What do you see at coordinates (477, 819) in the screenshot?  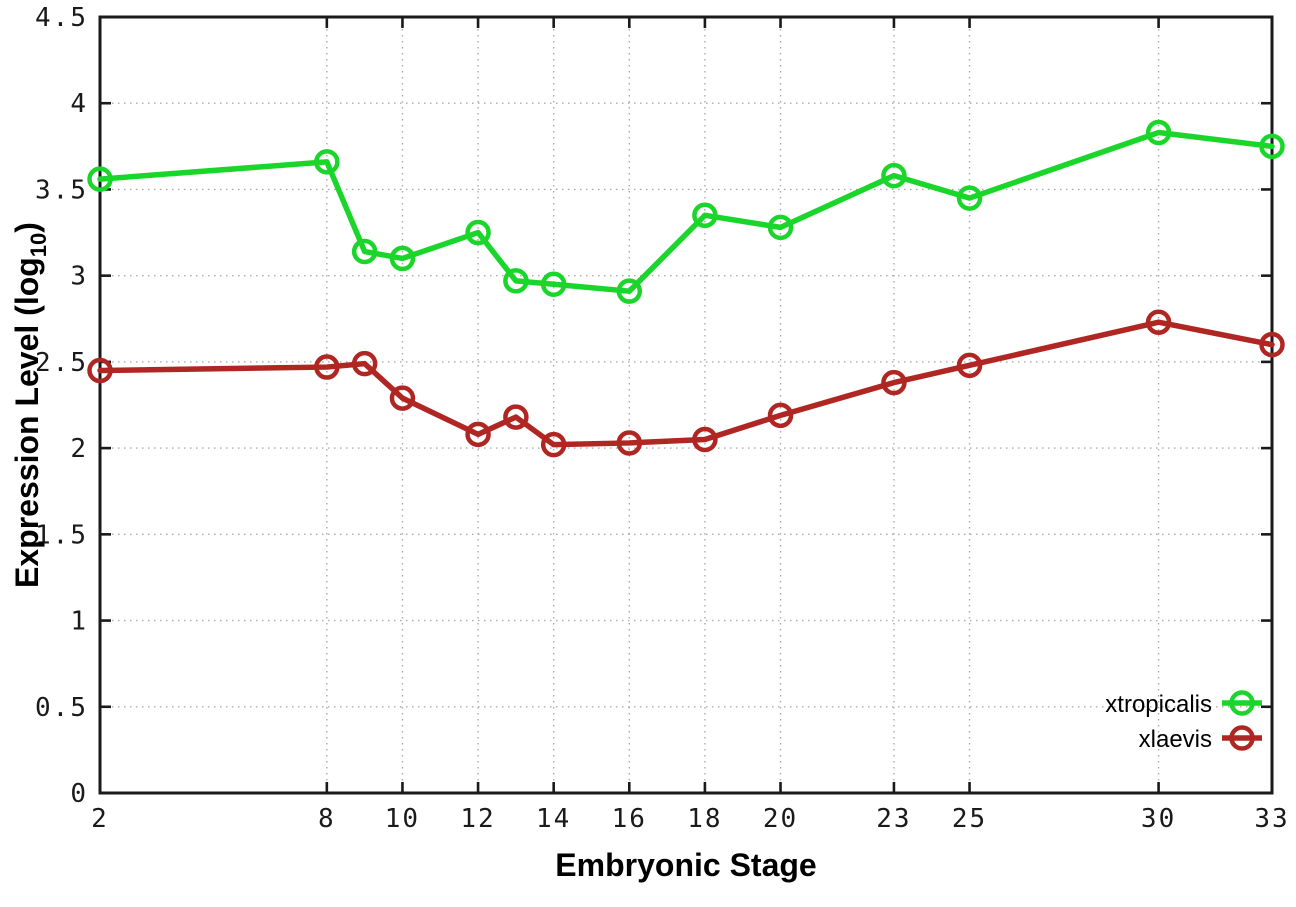 I see `x-tick-label: 12` at bounding box center [477, 819].